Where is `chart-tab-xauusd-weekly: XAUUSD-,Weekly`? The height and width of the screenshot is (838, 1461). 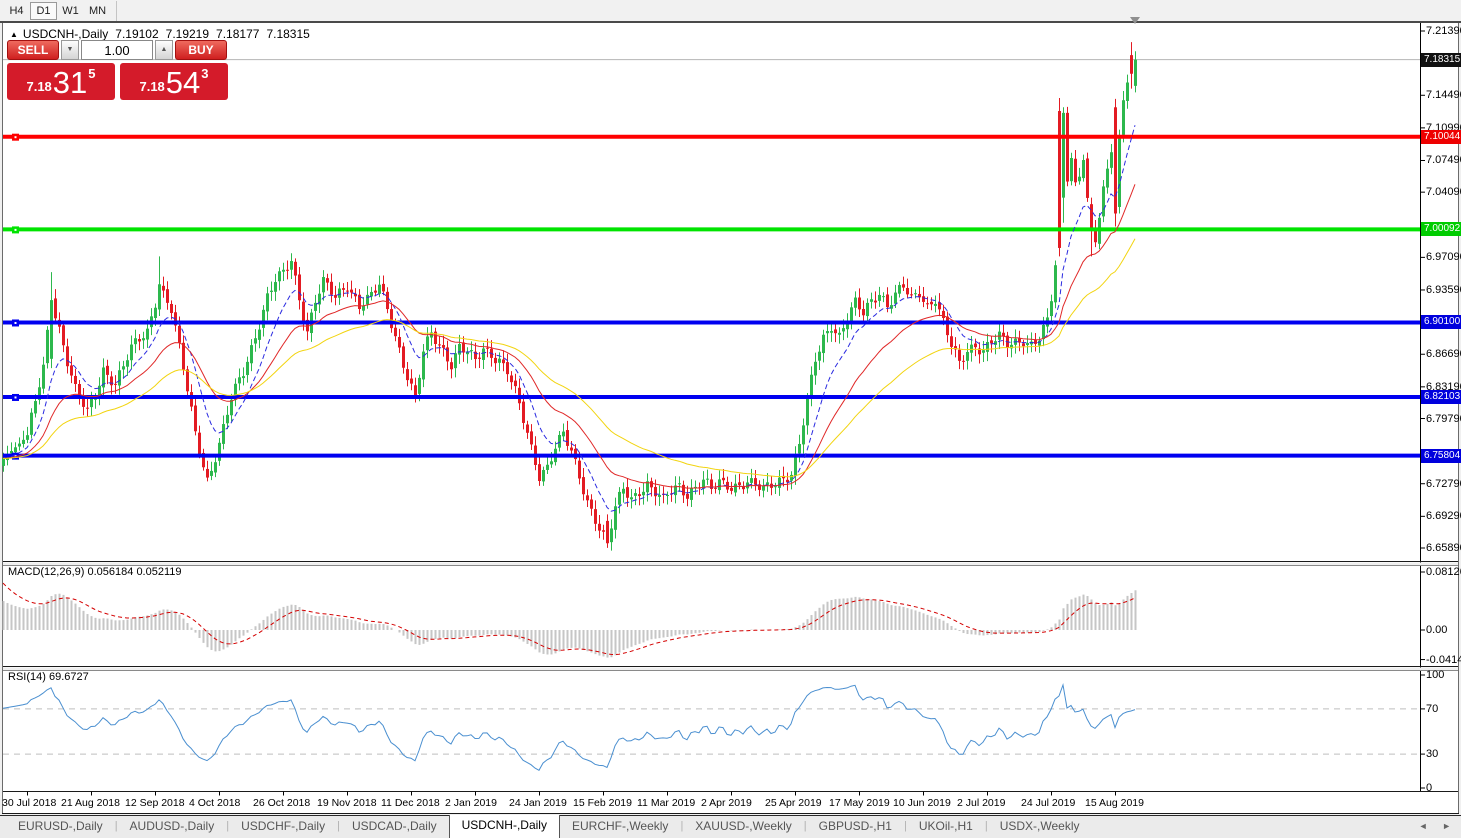
chart-tab-xauusd-weekly: XAUUSD-,Weekly is located at coordinates (743, 826).